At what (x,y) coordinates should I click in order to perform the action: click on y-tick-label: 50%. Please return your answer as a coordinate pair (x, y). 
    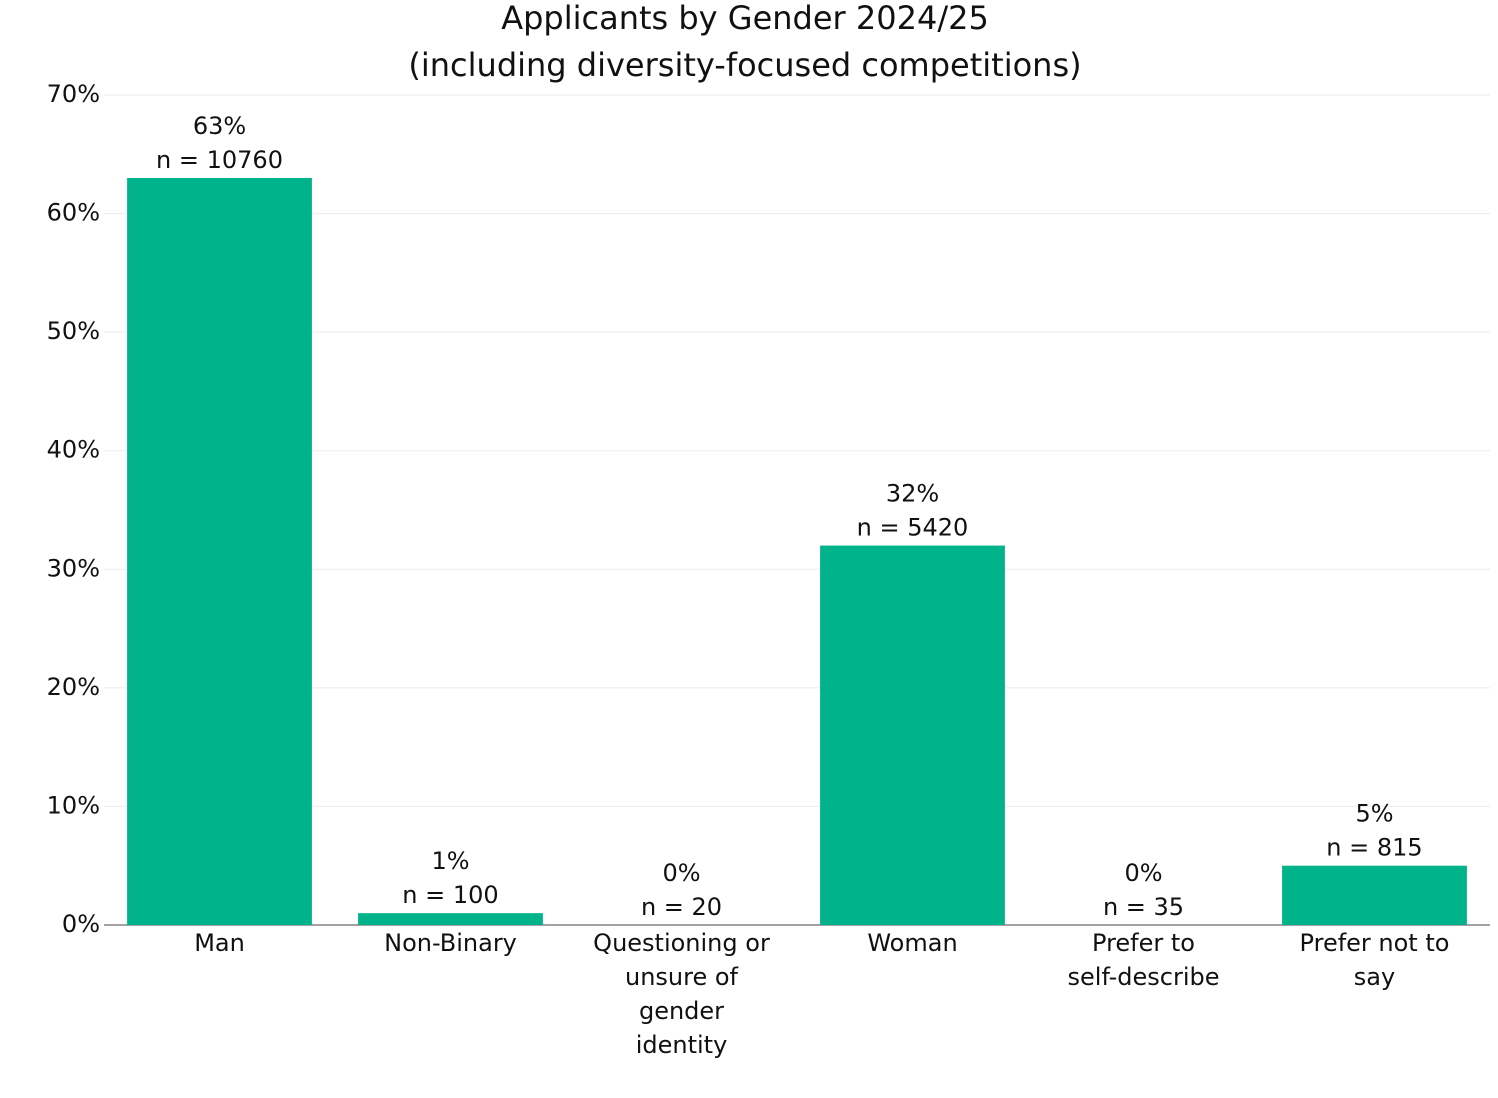
    Looking at the image, I should click on (73, 331).